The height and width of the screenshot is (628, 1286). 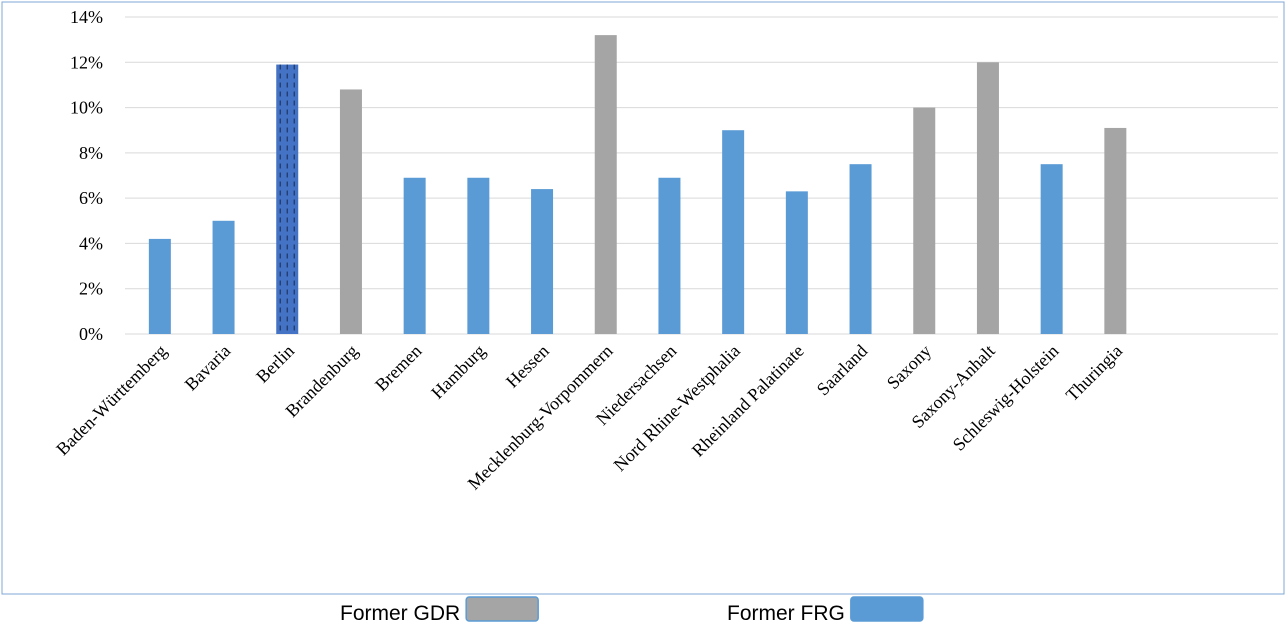 I want to click on y-tick-label: 4%, so click(x=91, y=243).